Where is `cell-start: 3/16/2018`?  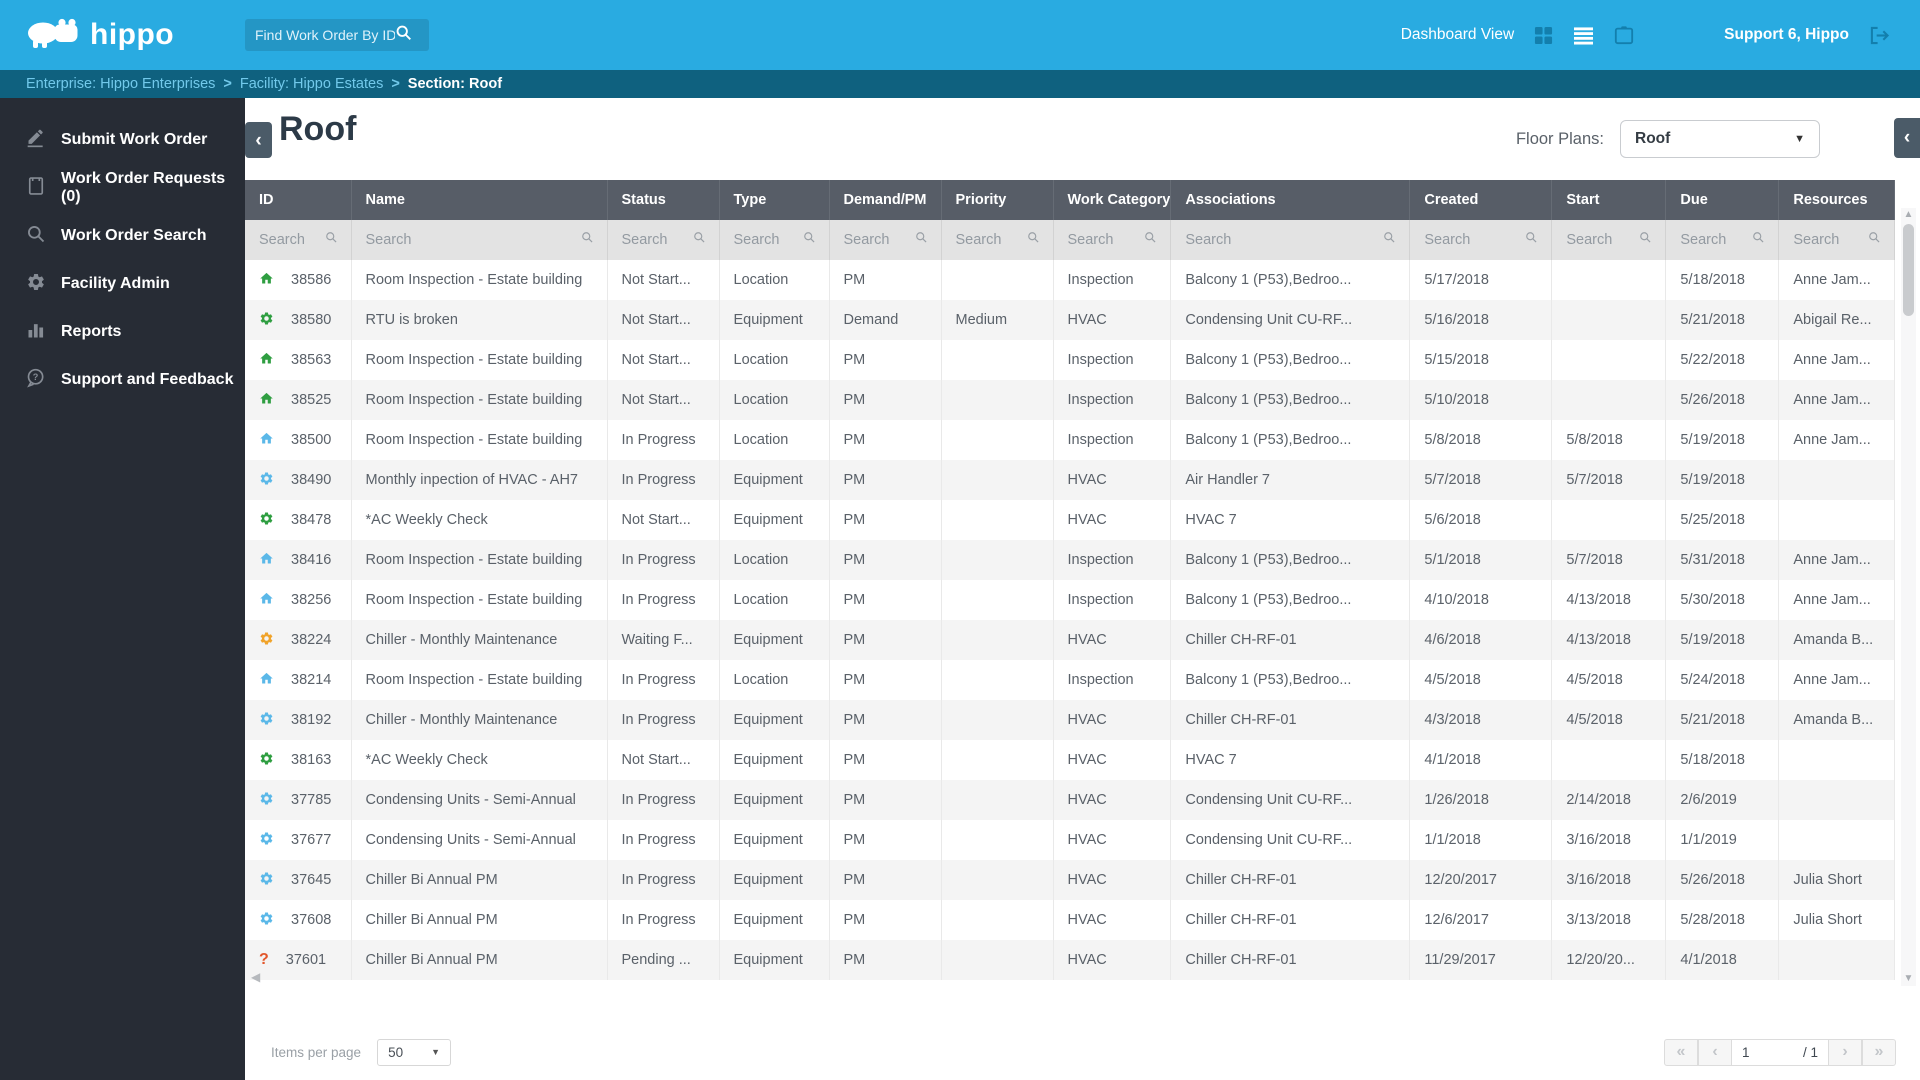
cell-start: 3/16/2018 is located at coordinates (1609, 840).